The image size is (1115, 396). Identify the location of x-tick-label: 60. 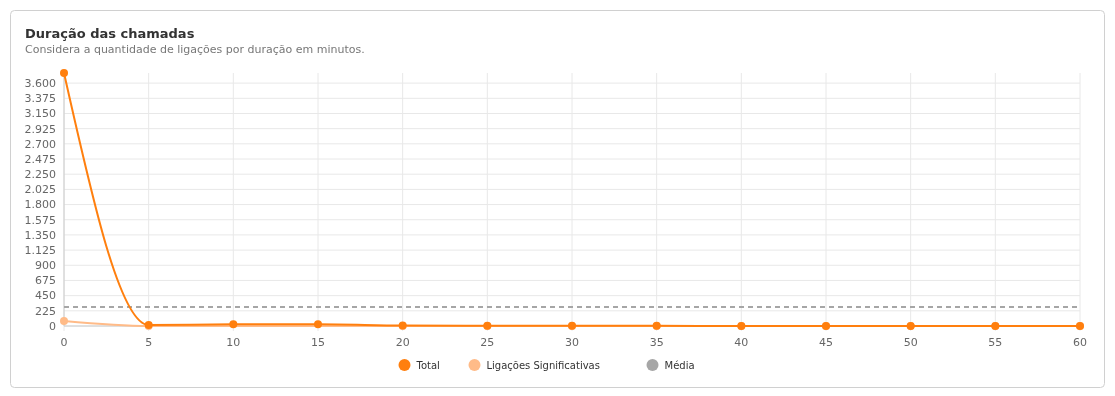
(1080, 342).